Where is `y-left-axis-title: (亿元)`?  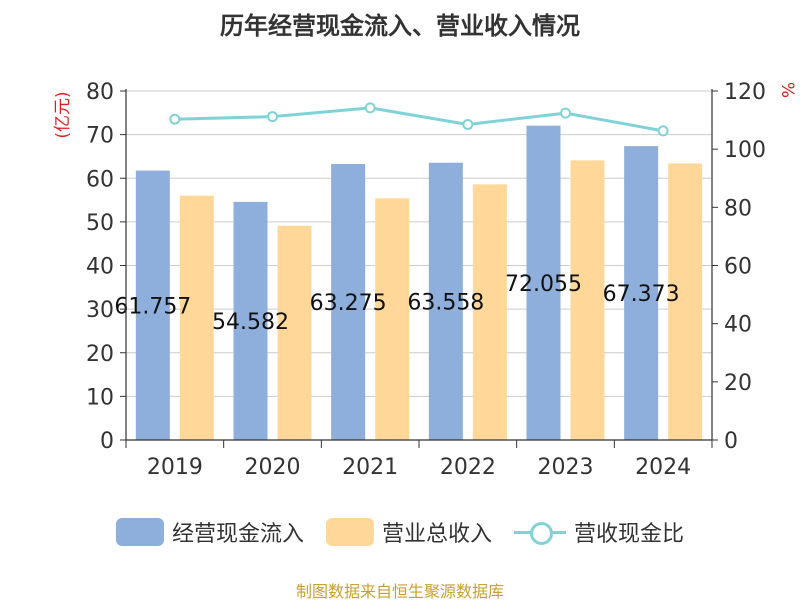
y-left-axis-title: (亿元) is located at coordinates (63, 114).